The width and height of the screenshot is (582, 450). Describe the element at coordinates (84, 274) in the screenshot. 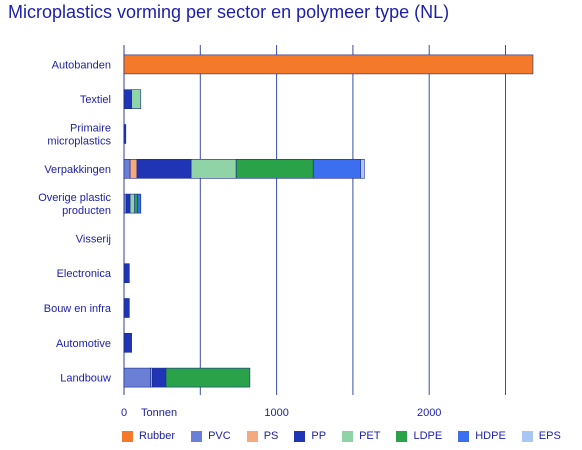

I see `category-label: Electronica` at that location.